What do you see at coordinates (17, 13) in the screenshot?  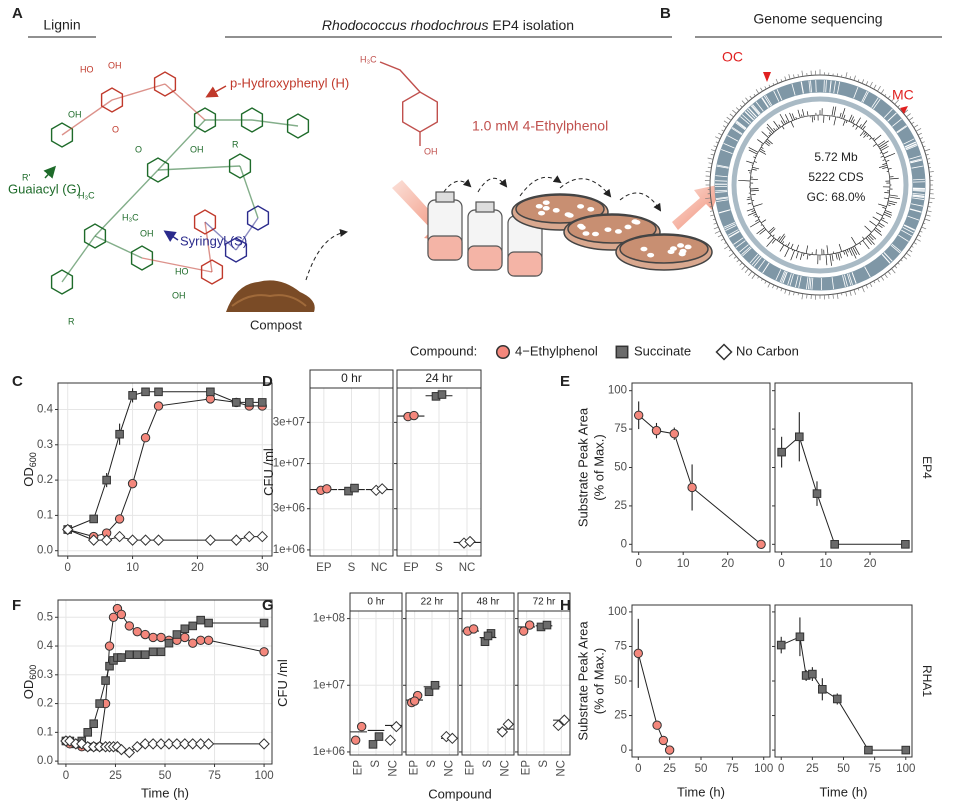 I see `panel-letter: A` at bounding box center [17, 13].